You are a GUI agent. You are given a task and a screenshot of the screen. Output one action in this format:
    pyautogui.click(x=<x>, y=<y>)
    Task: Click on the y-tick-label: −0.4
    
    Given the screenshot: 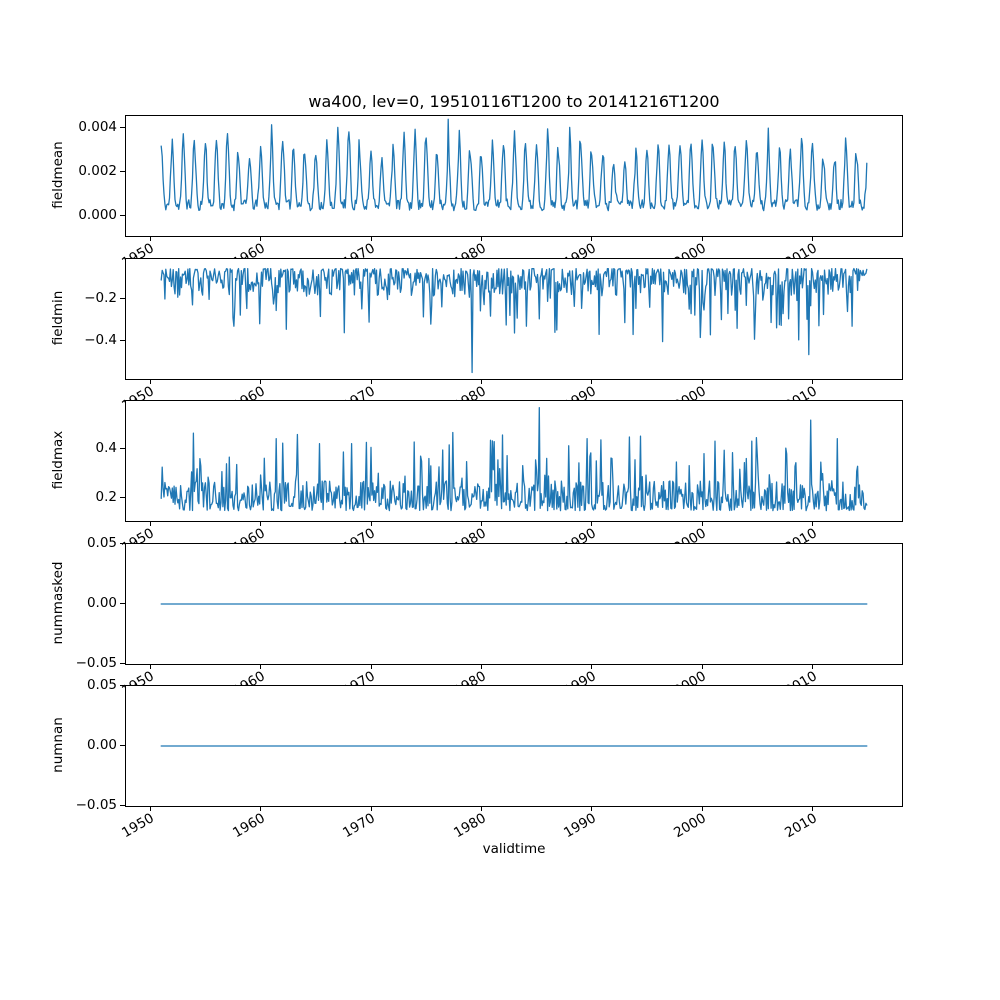 What is the action you would take?
    pyautogui.click(x=100, y=339)
    